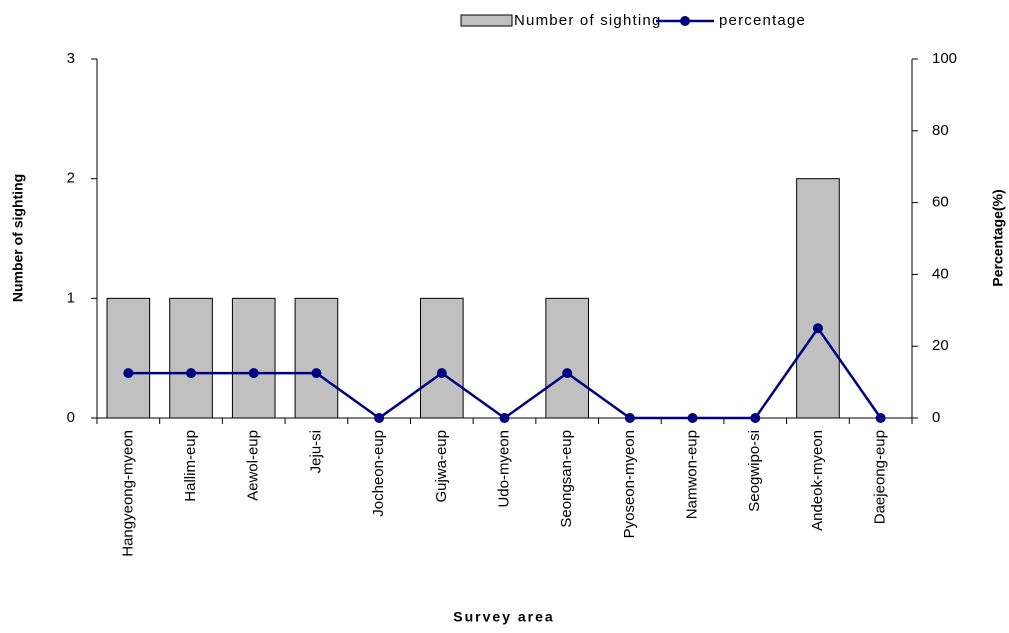 This screenshot has height=633, width=1009. I want to click on legend-label: Number of sighting, so click(588, 20).